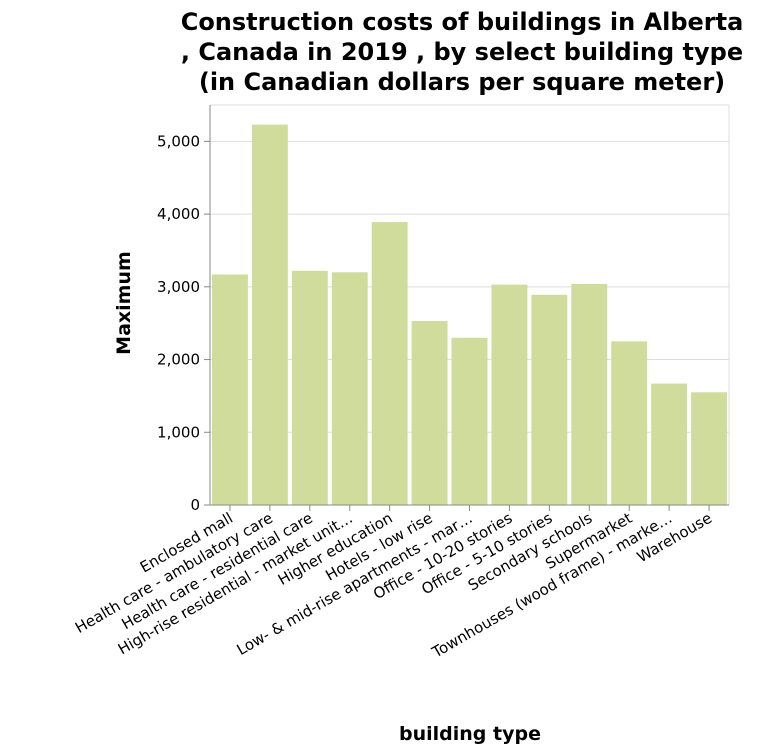  Describe the element at coordinates (124, 303) in the screenshot. I see `y-axis-title: Maximum` at that location.